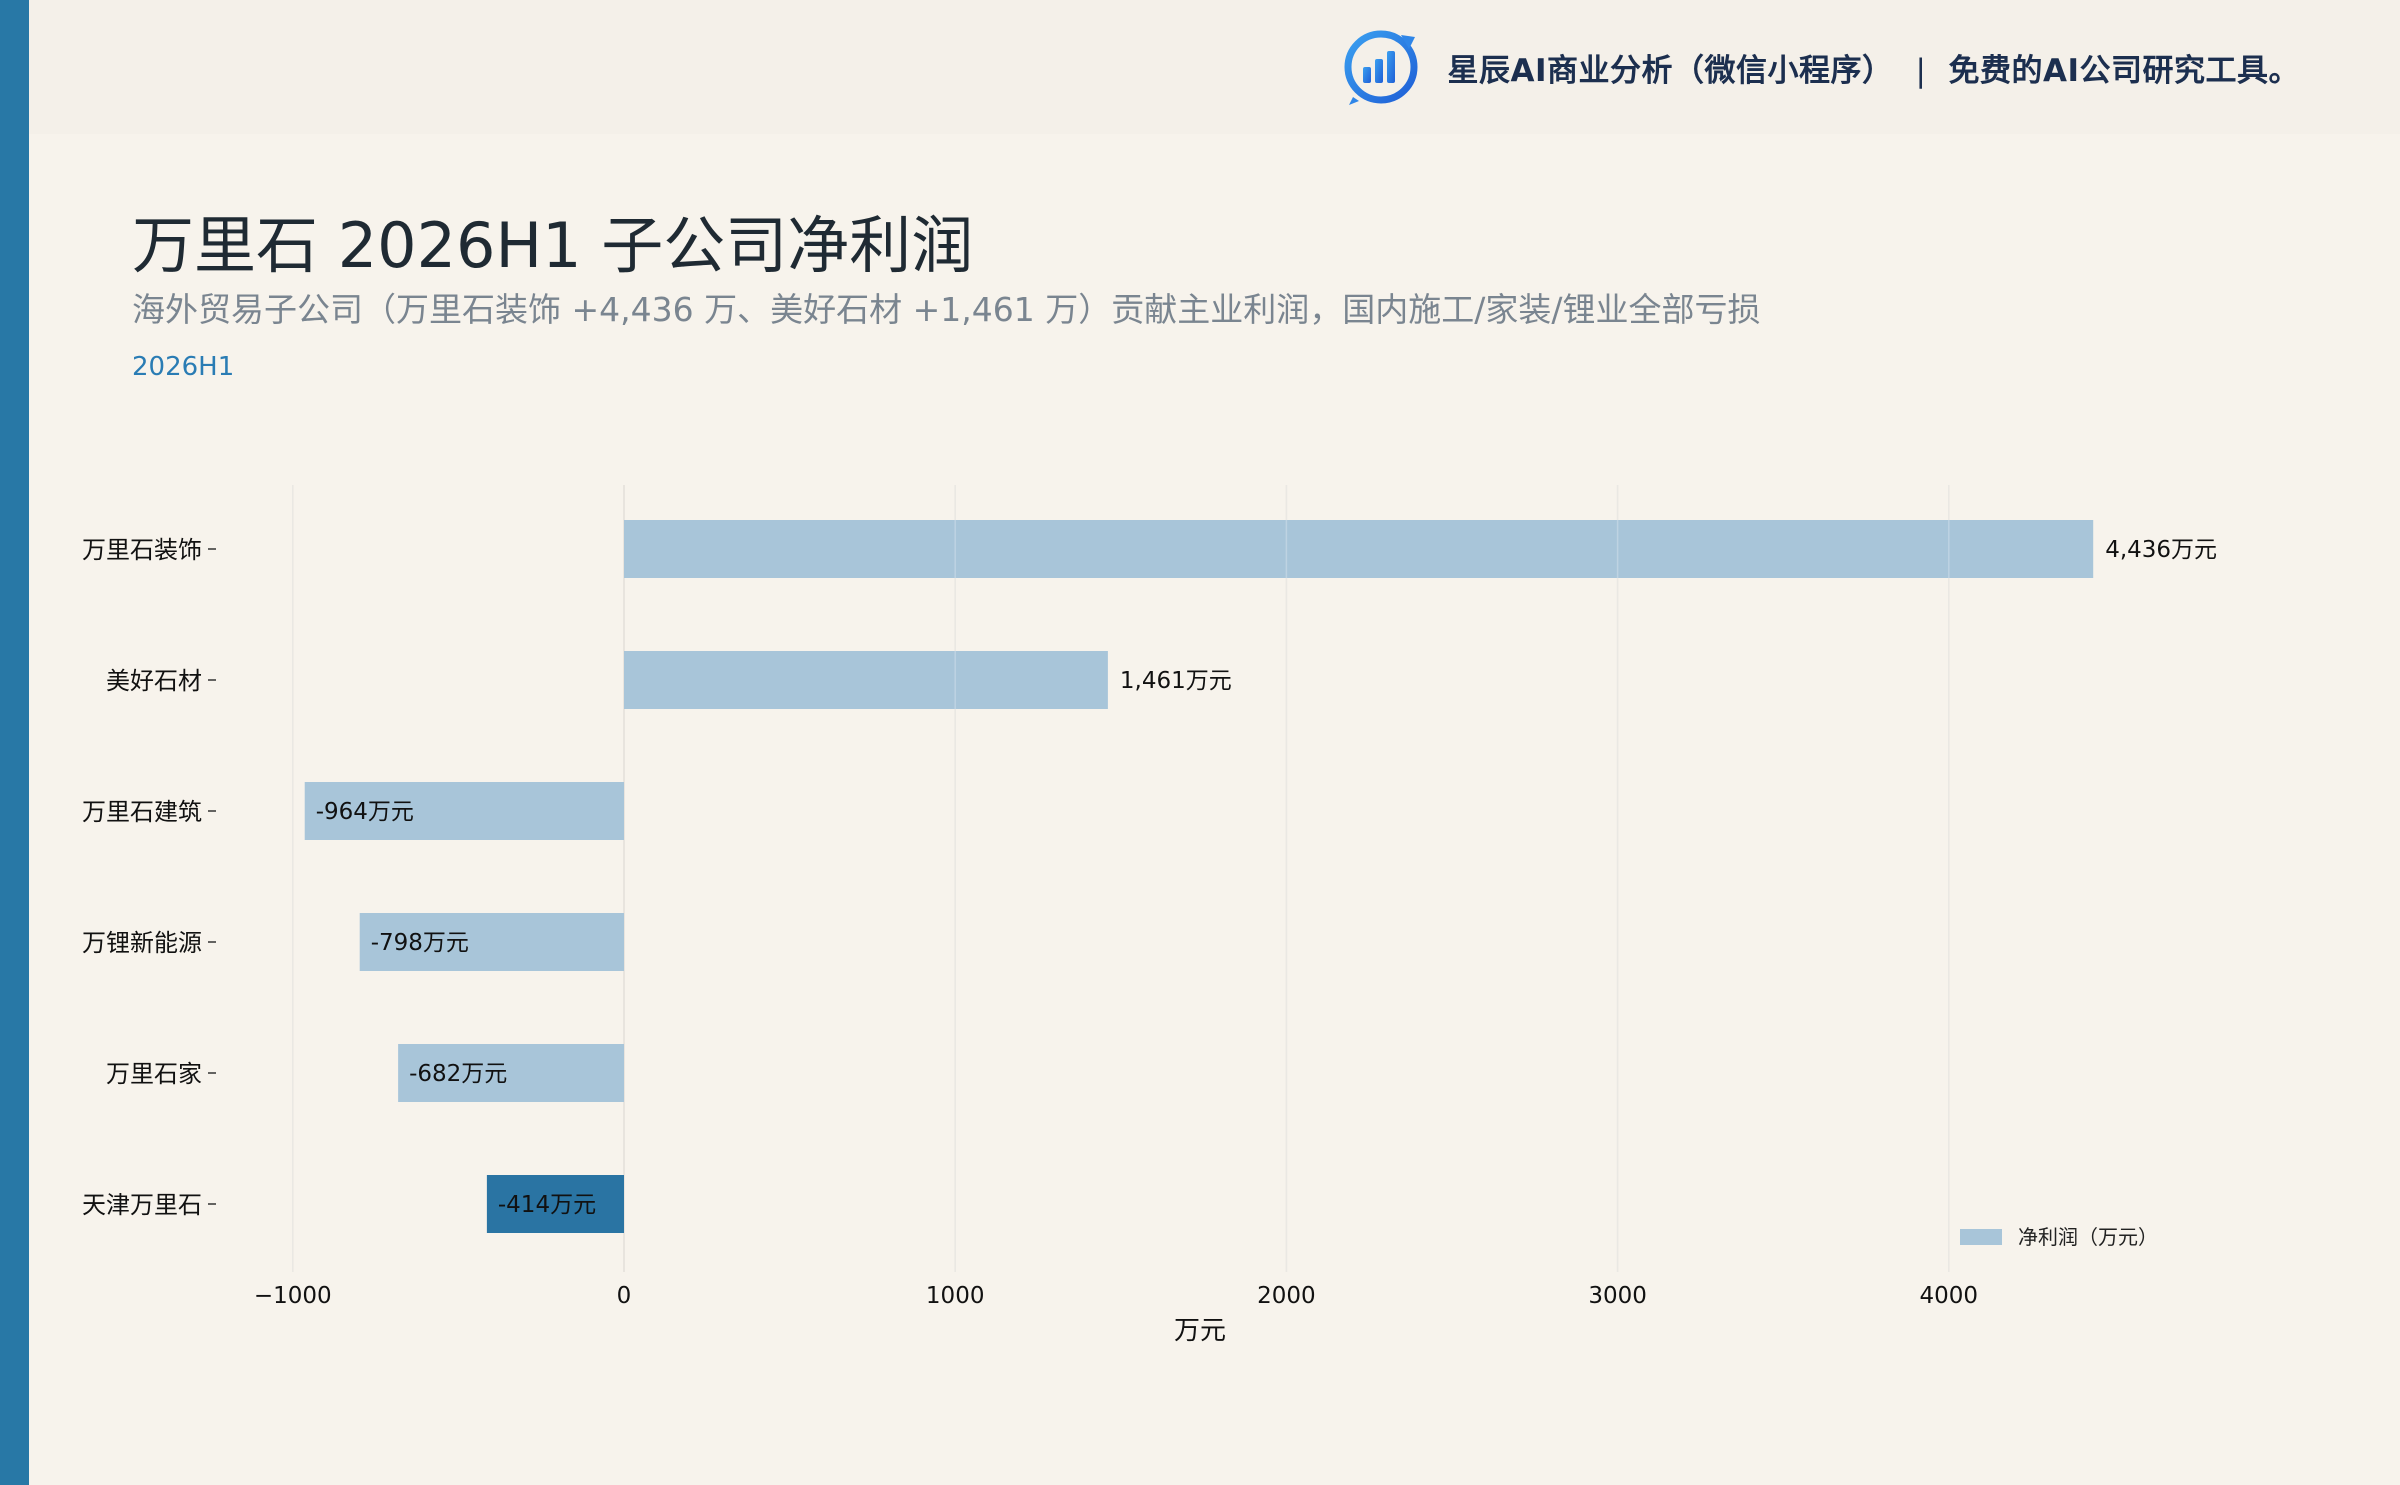  Describe the element at coordinates (154, 681) in the screenshot. I see `category-label: 美好石材` at that location.